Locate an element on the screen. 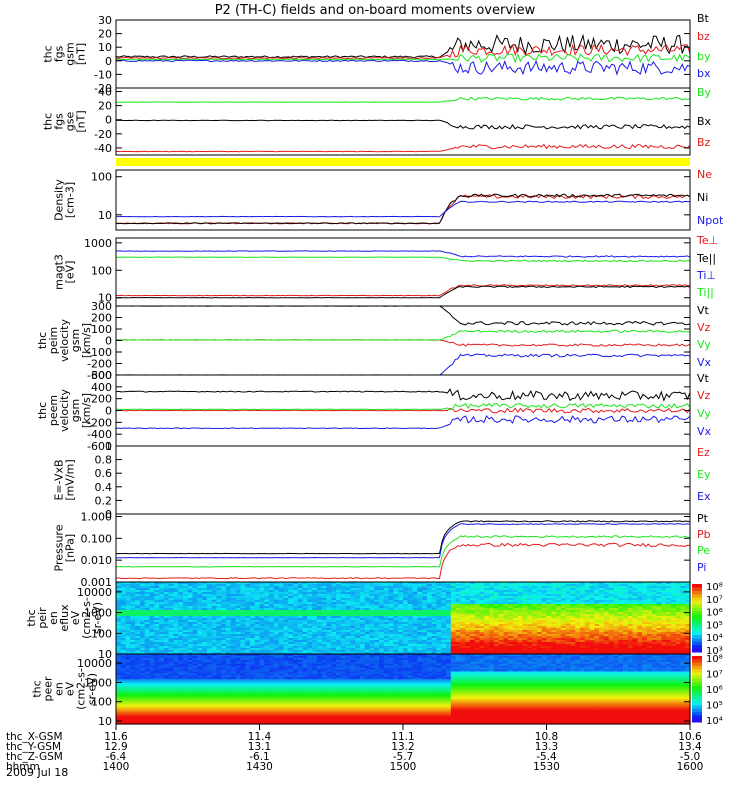 Image resolution: width=750 pixels, height=800 pixels. series-line-Vz is located at coordinates (403, 343).